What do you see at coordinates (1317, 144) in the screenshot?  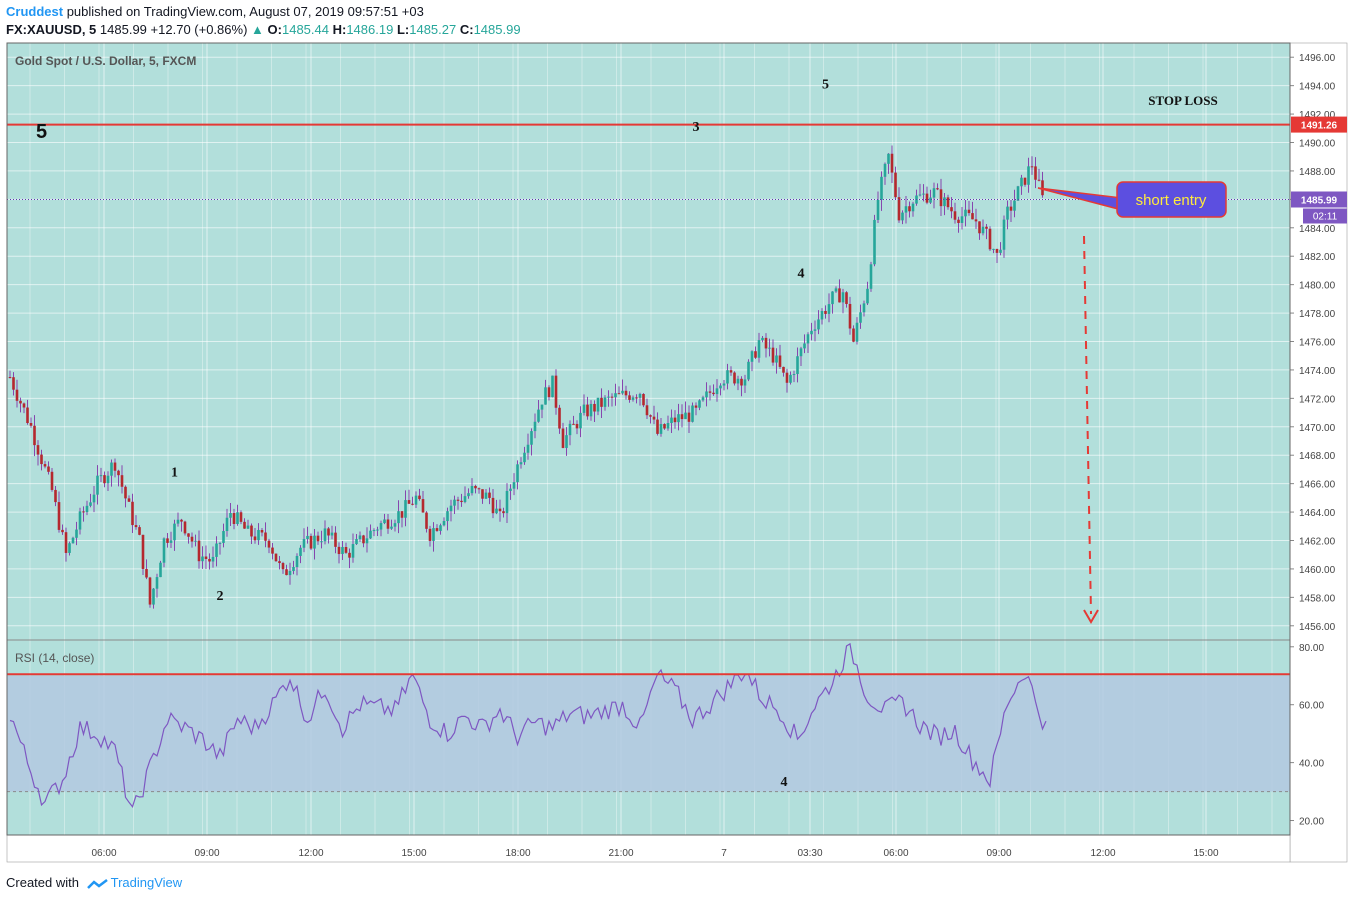 I see `price-tick-label: 1490.00` at bounding box center [1317, 144].